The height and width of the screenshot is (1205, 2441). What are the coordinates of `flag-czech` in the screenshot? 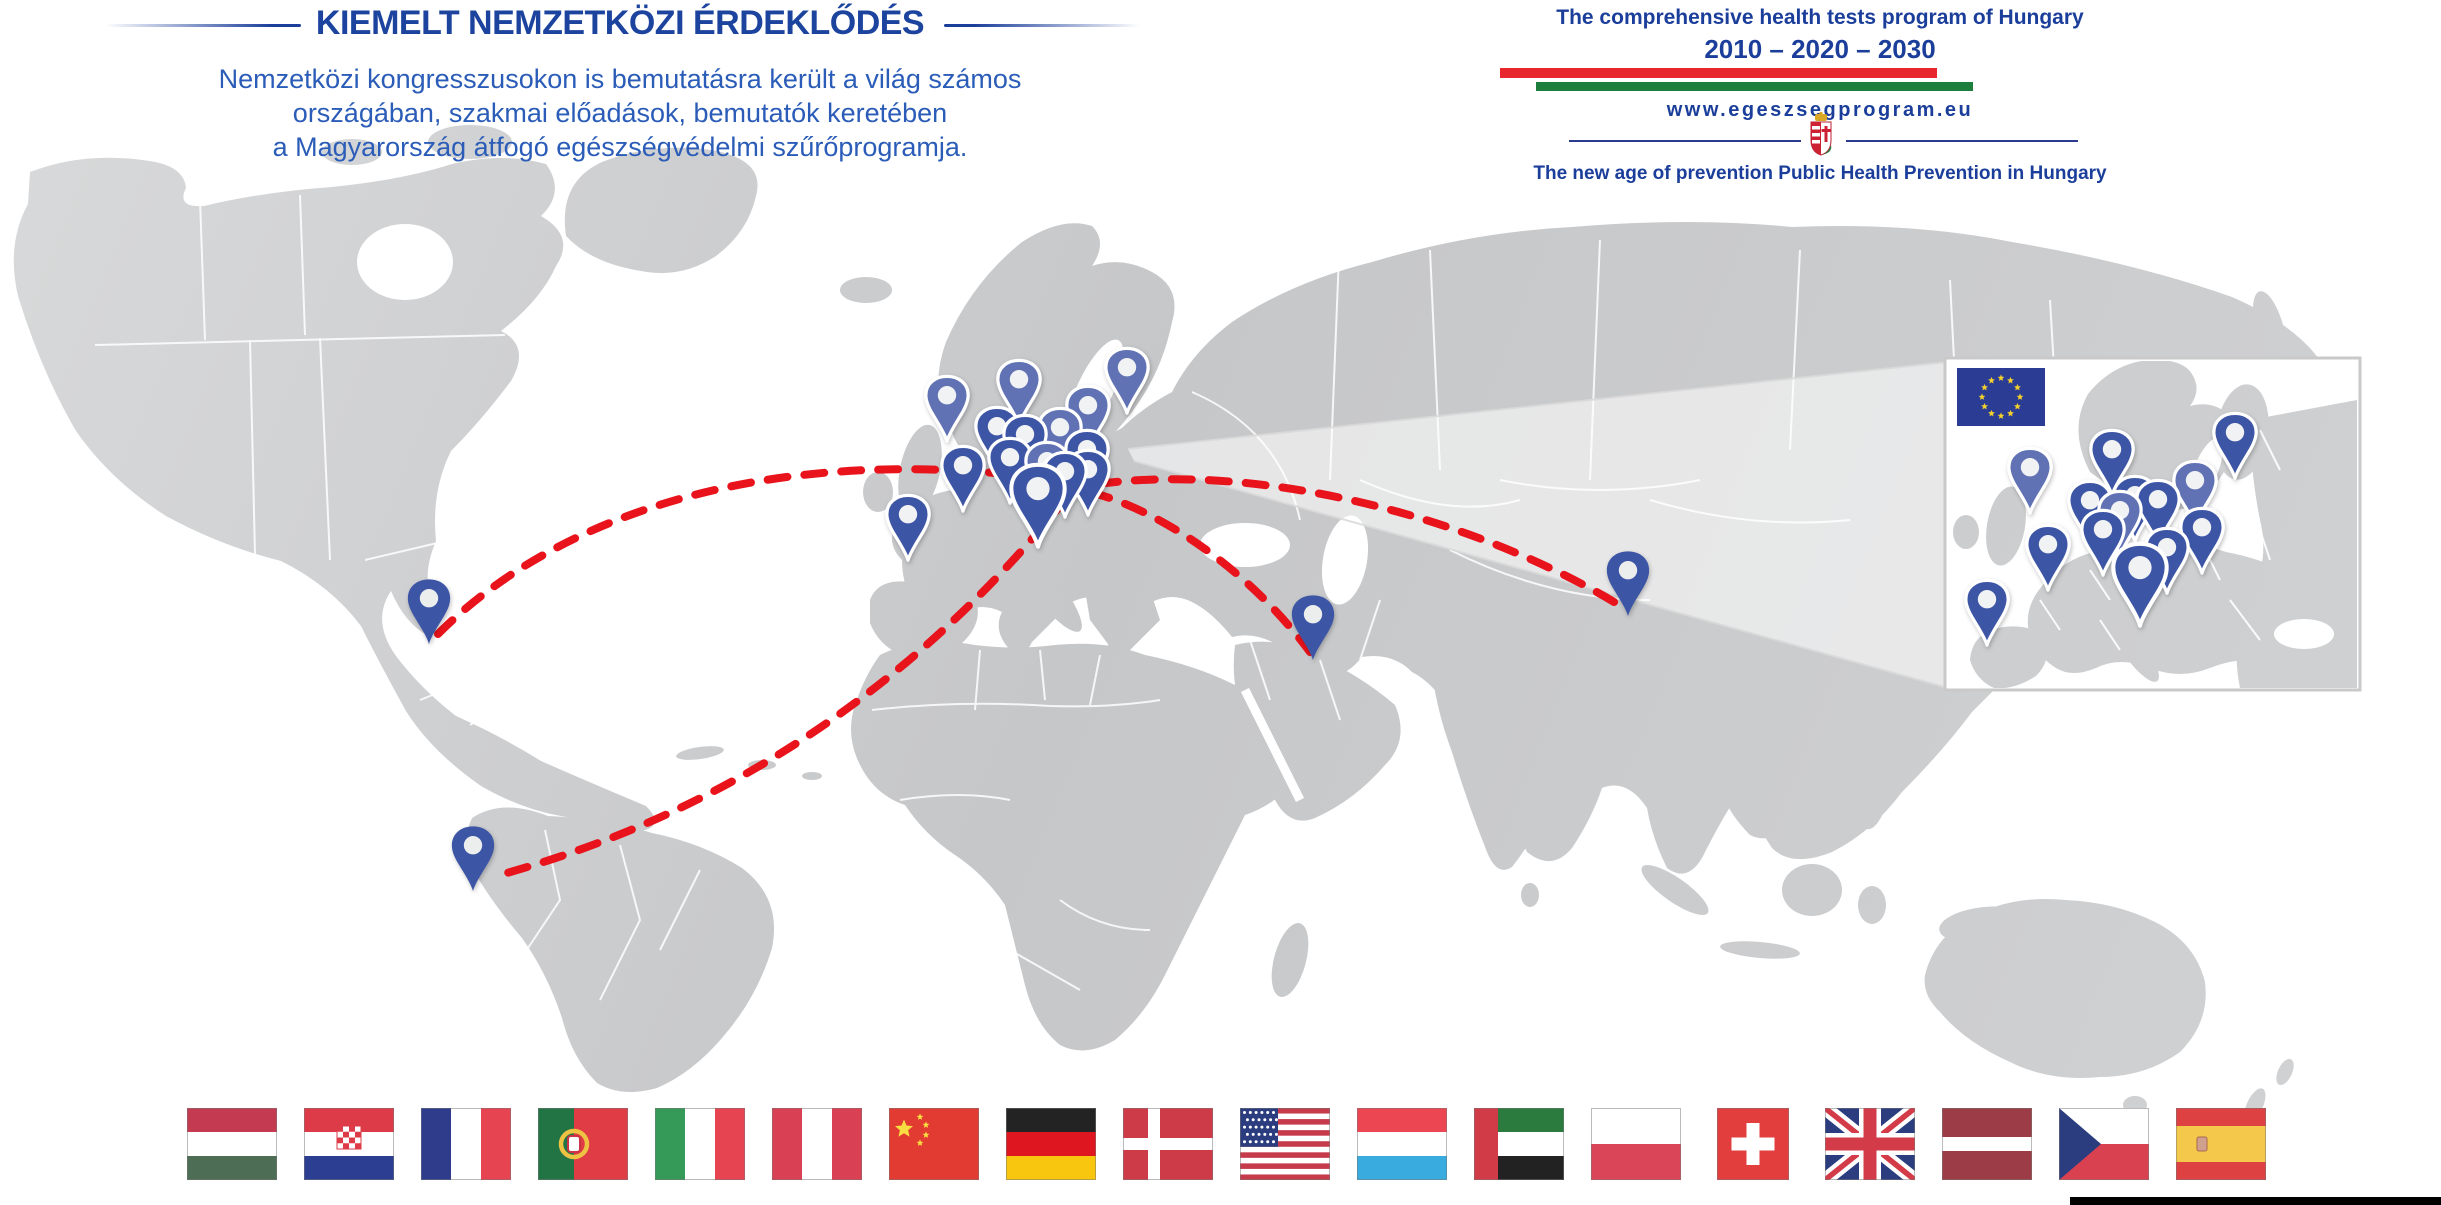 It's located at (2104, 1144).